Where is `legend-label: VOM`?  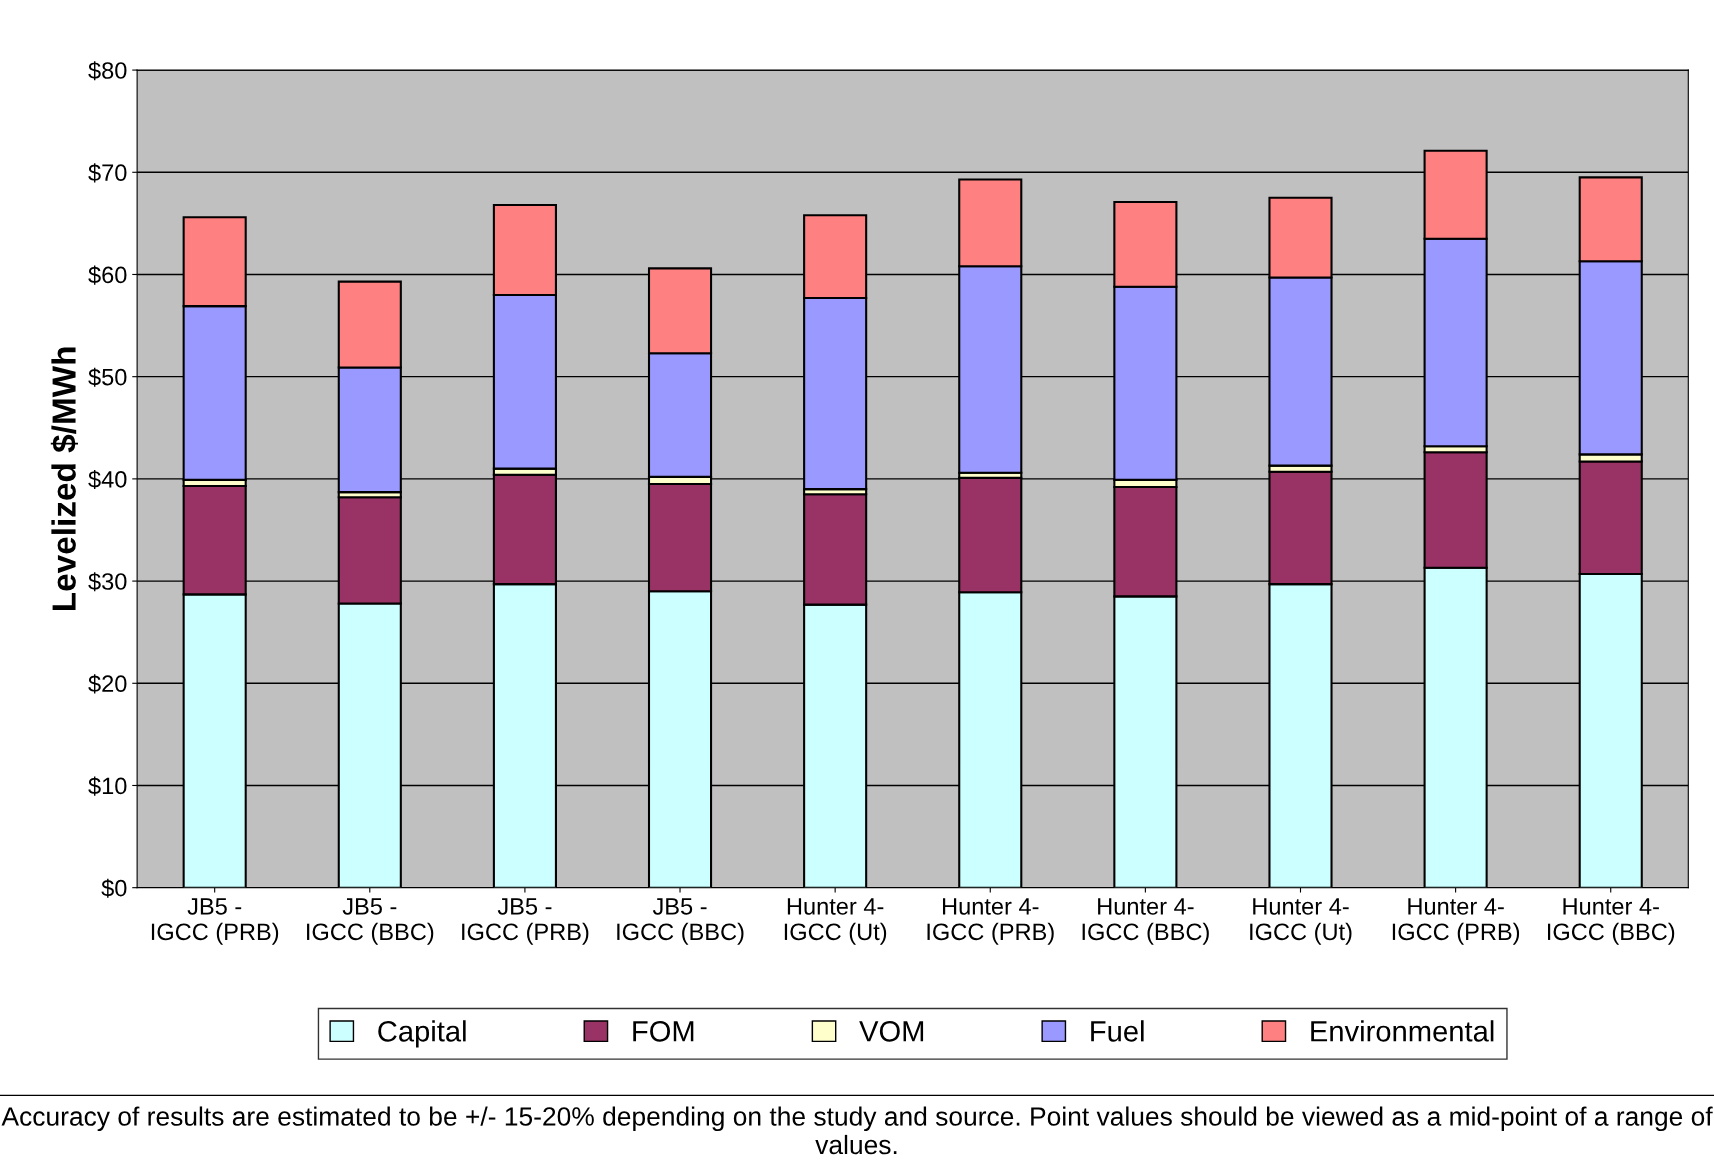
legend-label: VOM is located at coordinates (891, 1031).